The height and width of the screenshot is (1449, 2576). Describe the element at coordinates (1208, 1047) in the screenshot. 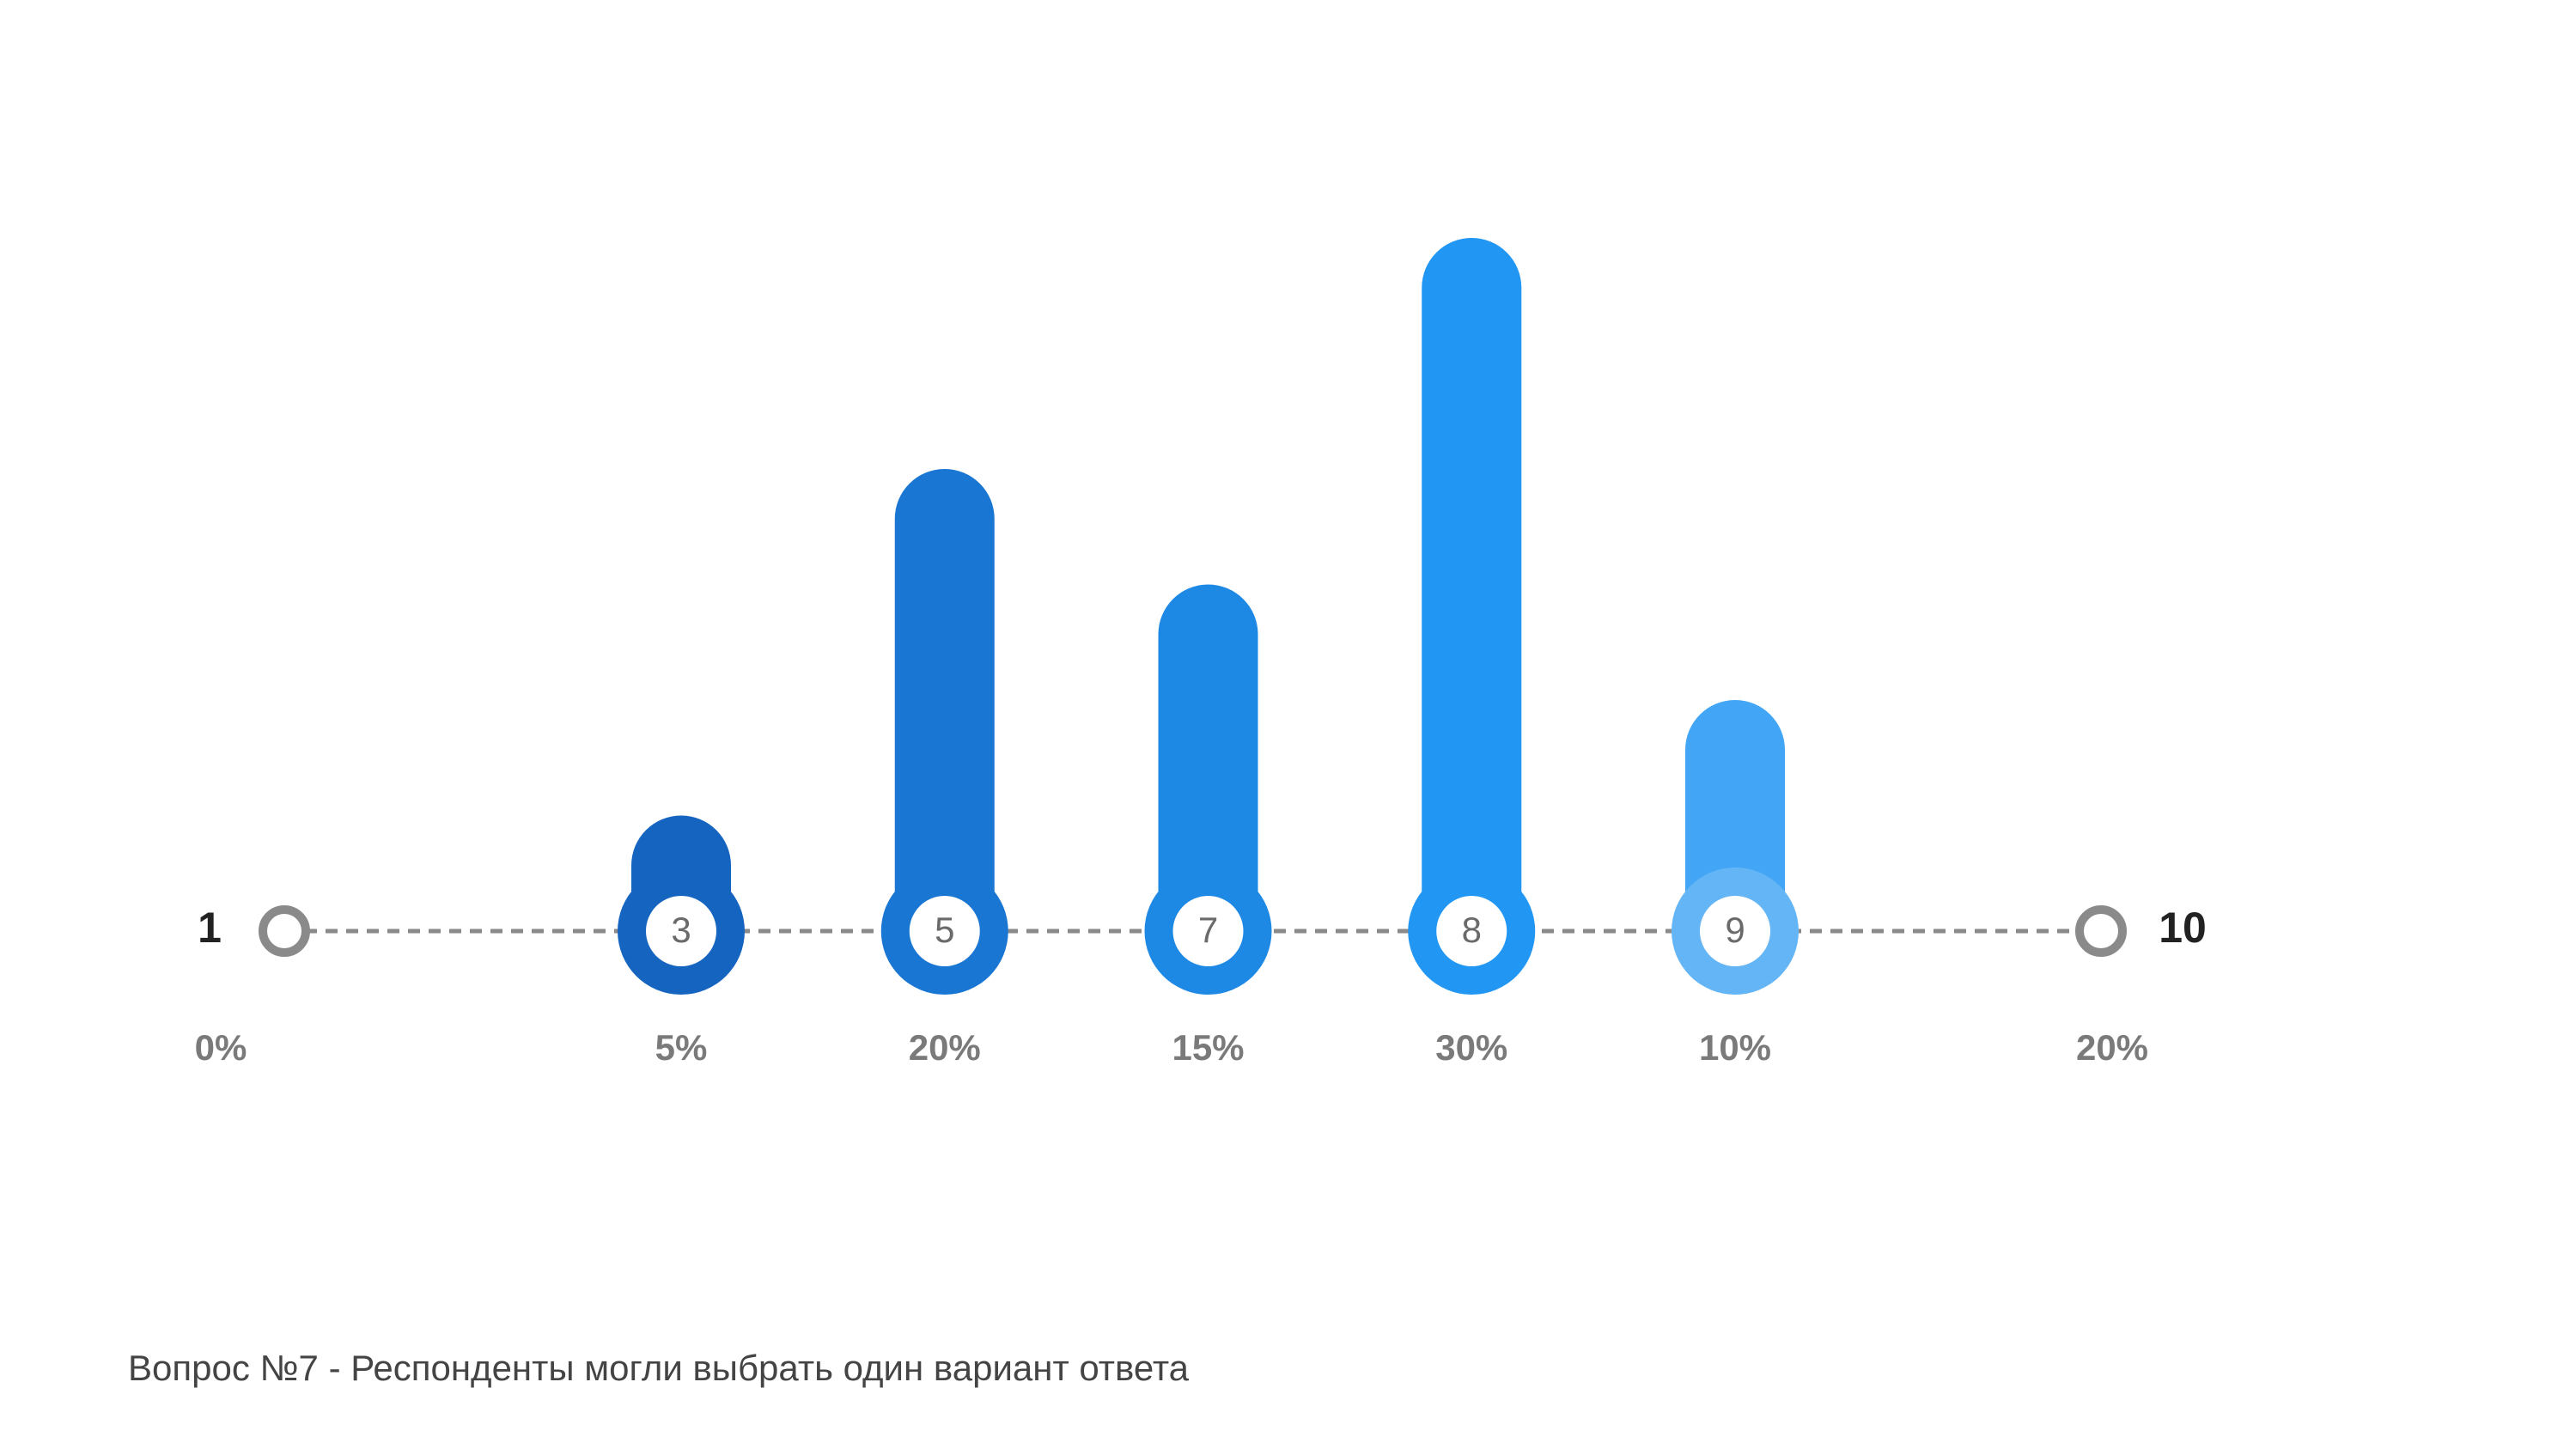

I see `value-label: 15%` at that location.